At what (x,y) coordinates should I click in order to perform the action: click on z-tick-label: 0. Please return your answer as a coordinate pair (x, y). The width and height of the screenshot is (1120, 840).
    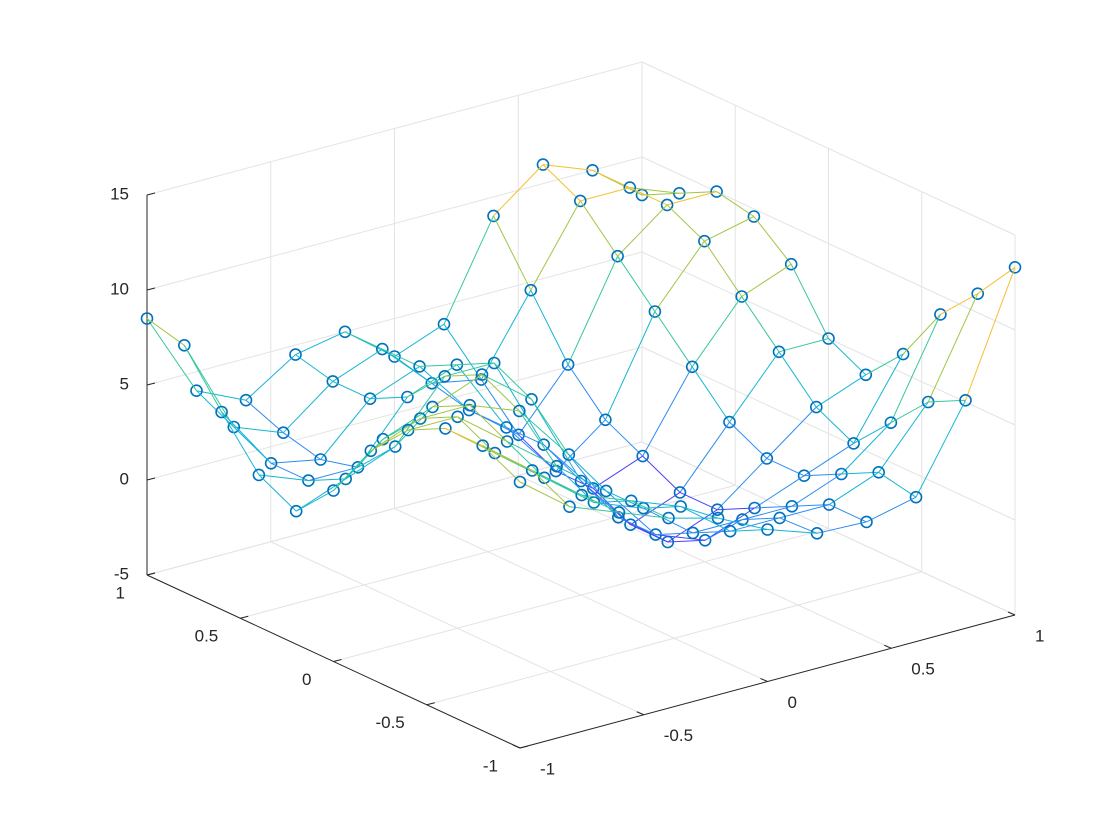
    Looking at the image, I should click on (124, 478).